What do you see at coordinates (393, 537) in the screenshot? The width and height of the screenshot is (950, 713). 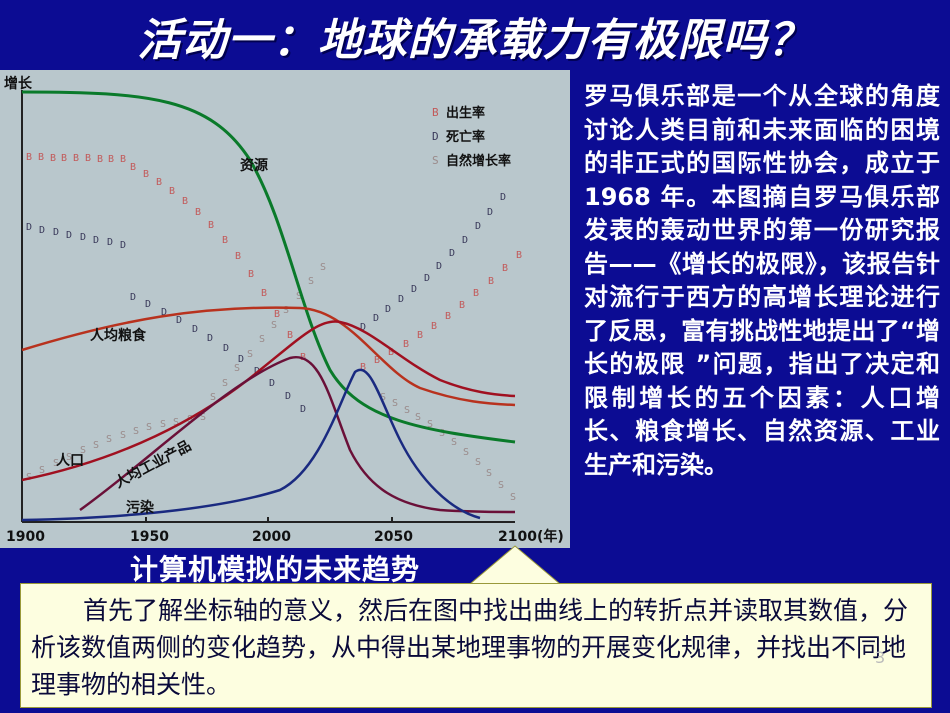 I see `x-tick-label: 2050` at bounding box center [393, 537].